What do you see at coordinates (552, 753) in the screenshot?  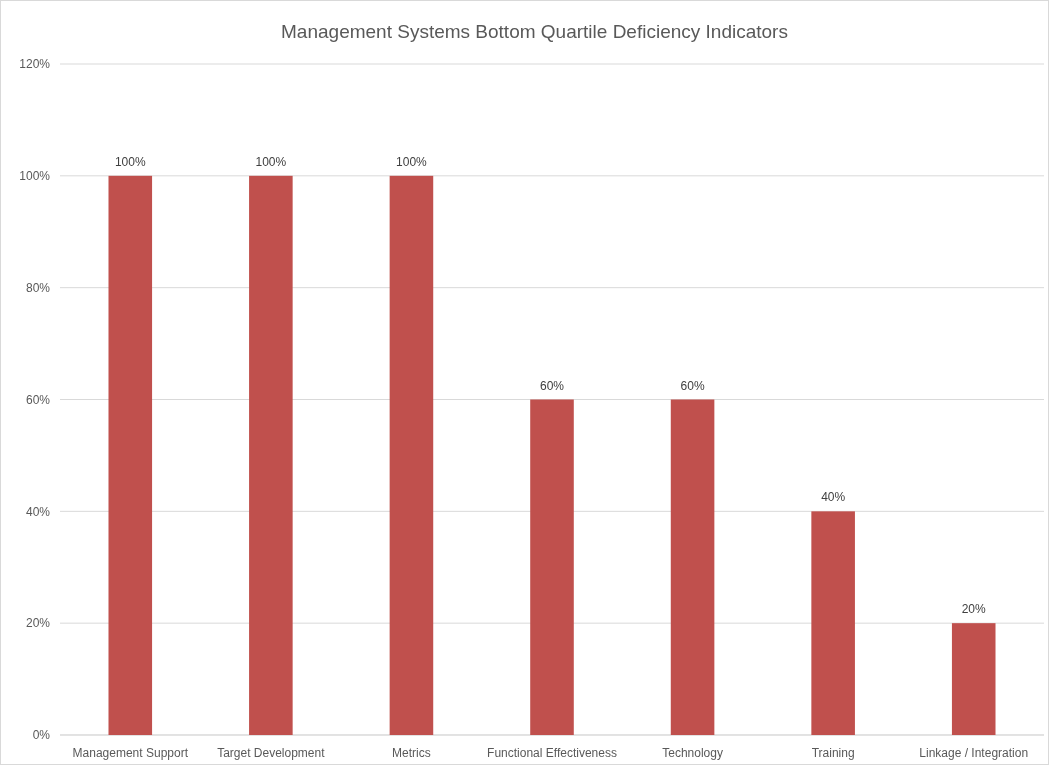 I see `x-tick-label: Functional Effectiveness` at bounding box center [552, 753].